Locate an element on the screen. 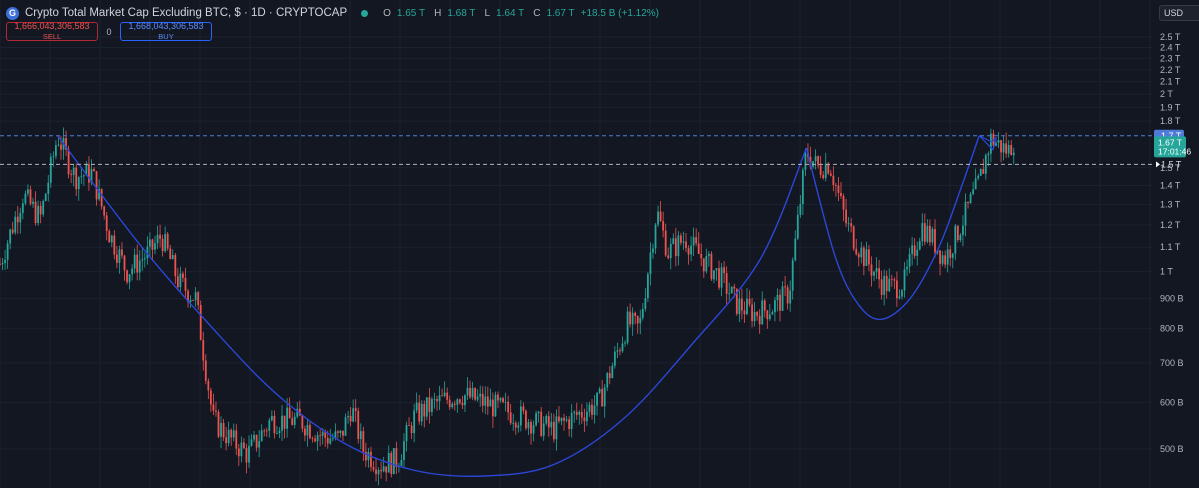  price-tick-label: 900 B is located at coordinates (1172, 299).